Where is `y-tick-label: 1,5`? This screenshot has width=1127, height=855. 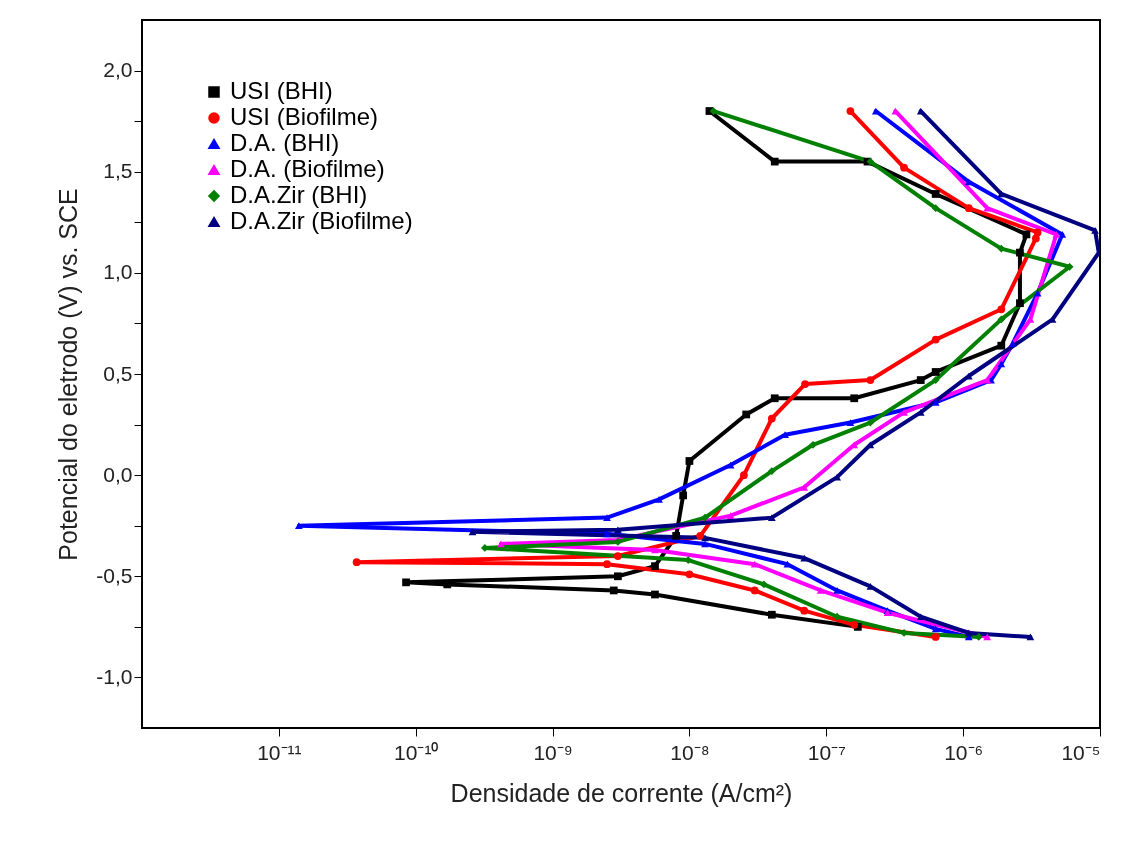 y-tick-label: 1,5 is located at coordinates (118, 171).